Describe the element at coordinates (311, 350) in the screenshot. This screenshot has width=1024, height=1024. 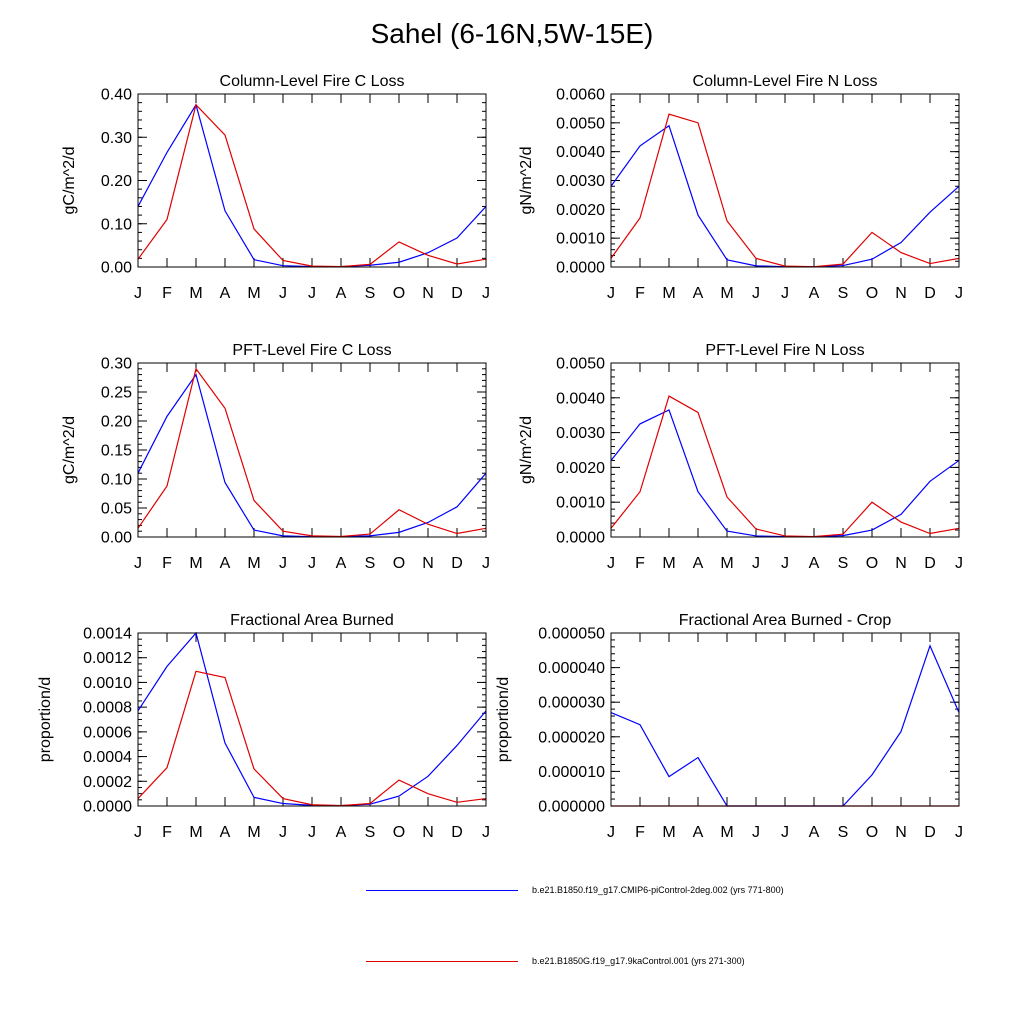
I see `panel-title: PFT-Level Fire C Loss` at that location.